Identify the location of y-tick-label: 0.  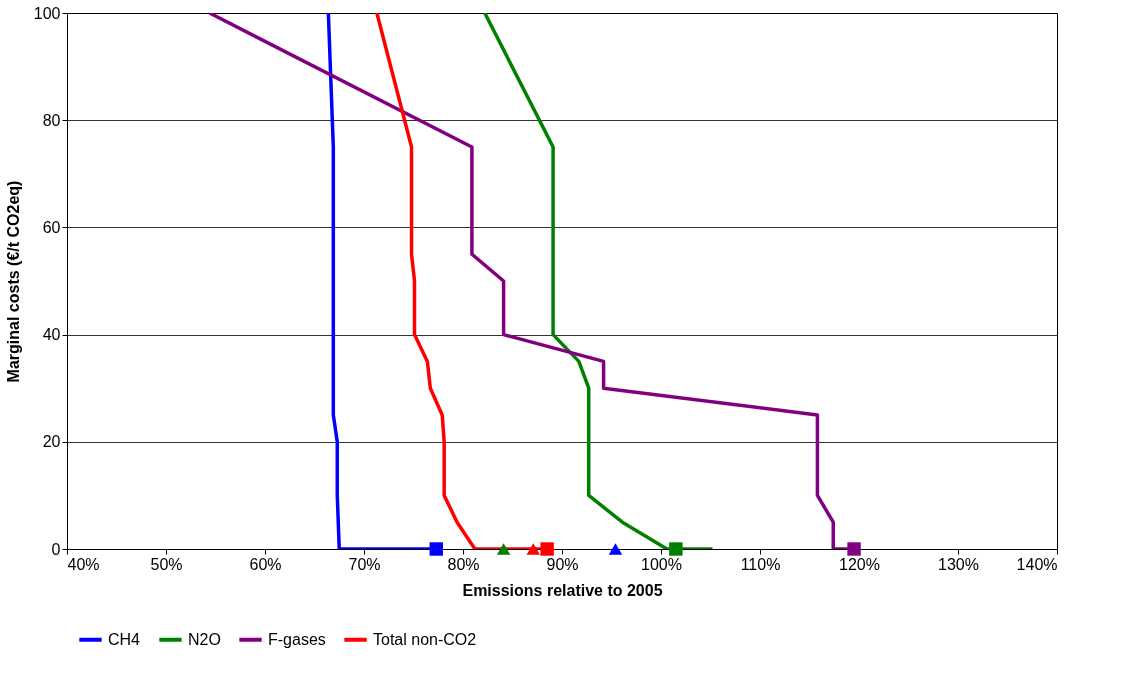
(56, 549).